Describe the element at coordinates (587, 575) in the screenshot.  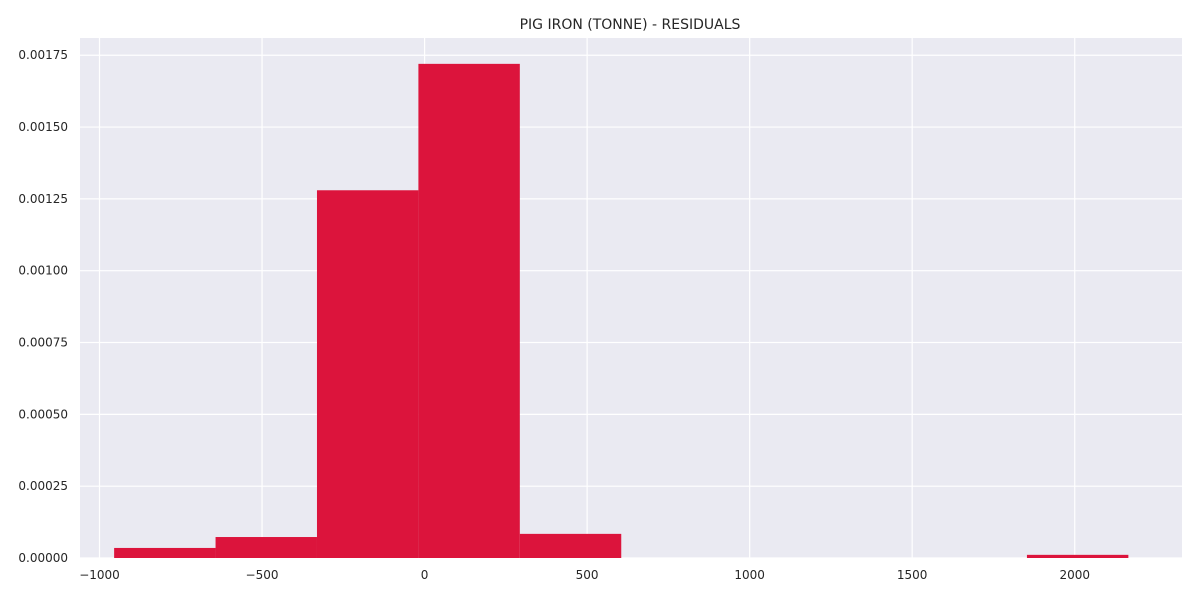
I see `x-tick-label: 500` at that location.